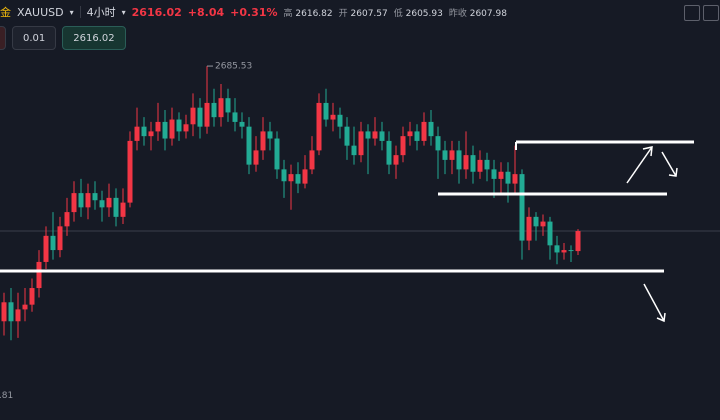 The width and height of the screenshot is (720, 420). What do you see at coordinates (457, 13) in the screenshot?
I see `prev-label: 昨收` at bounding box center [457, 13].